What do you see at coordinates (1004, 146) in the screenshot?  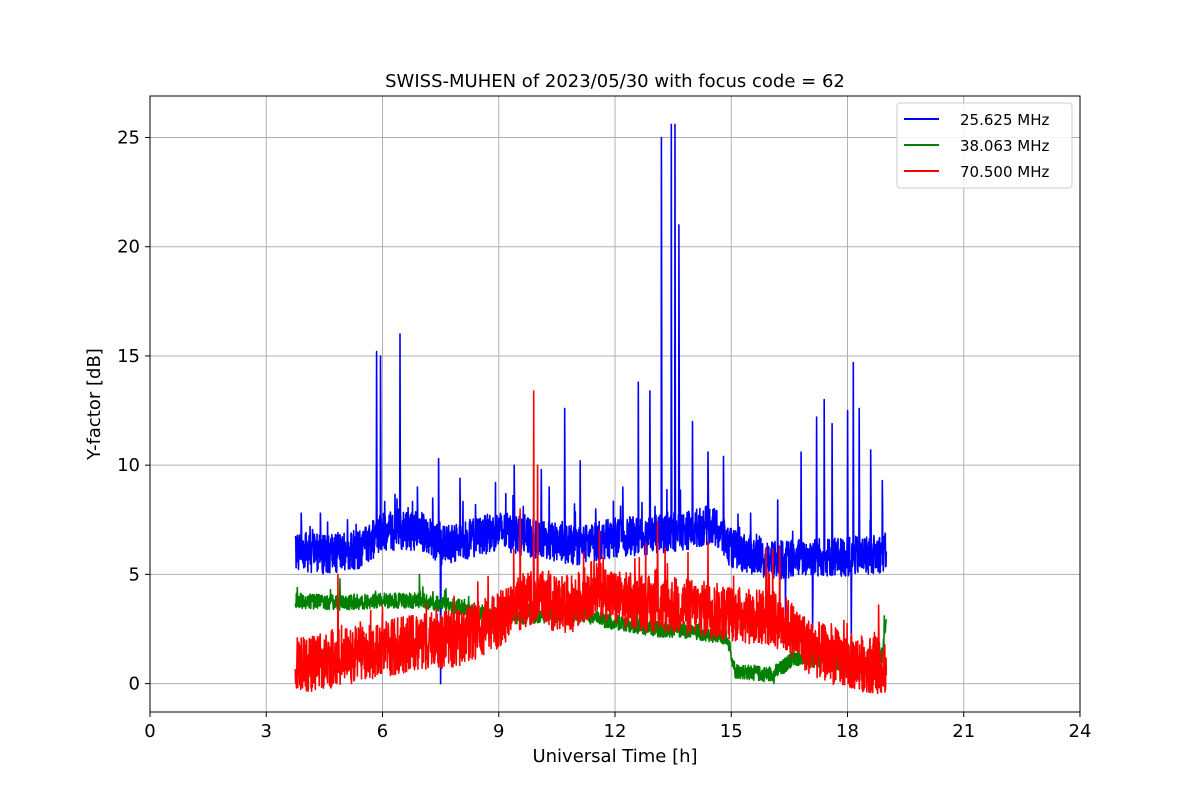 I see `legend-label: 38.063 MHz` at bounding box center [1004, 146].